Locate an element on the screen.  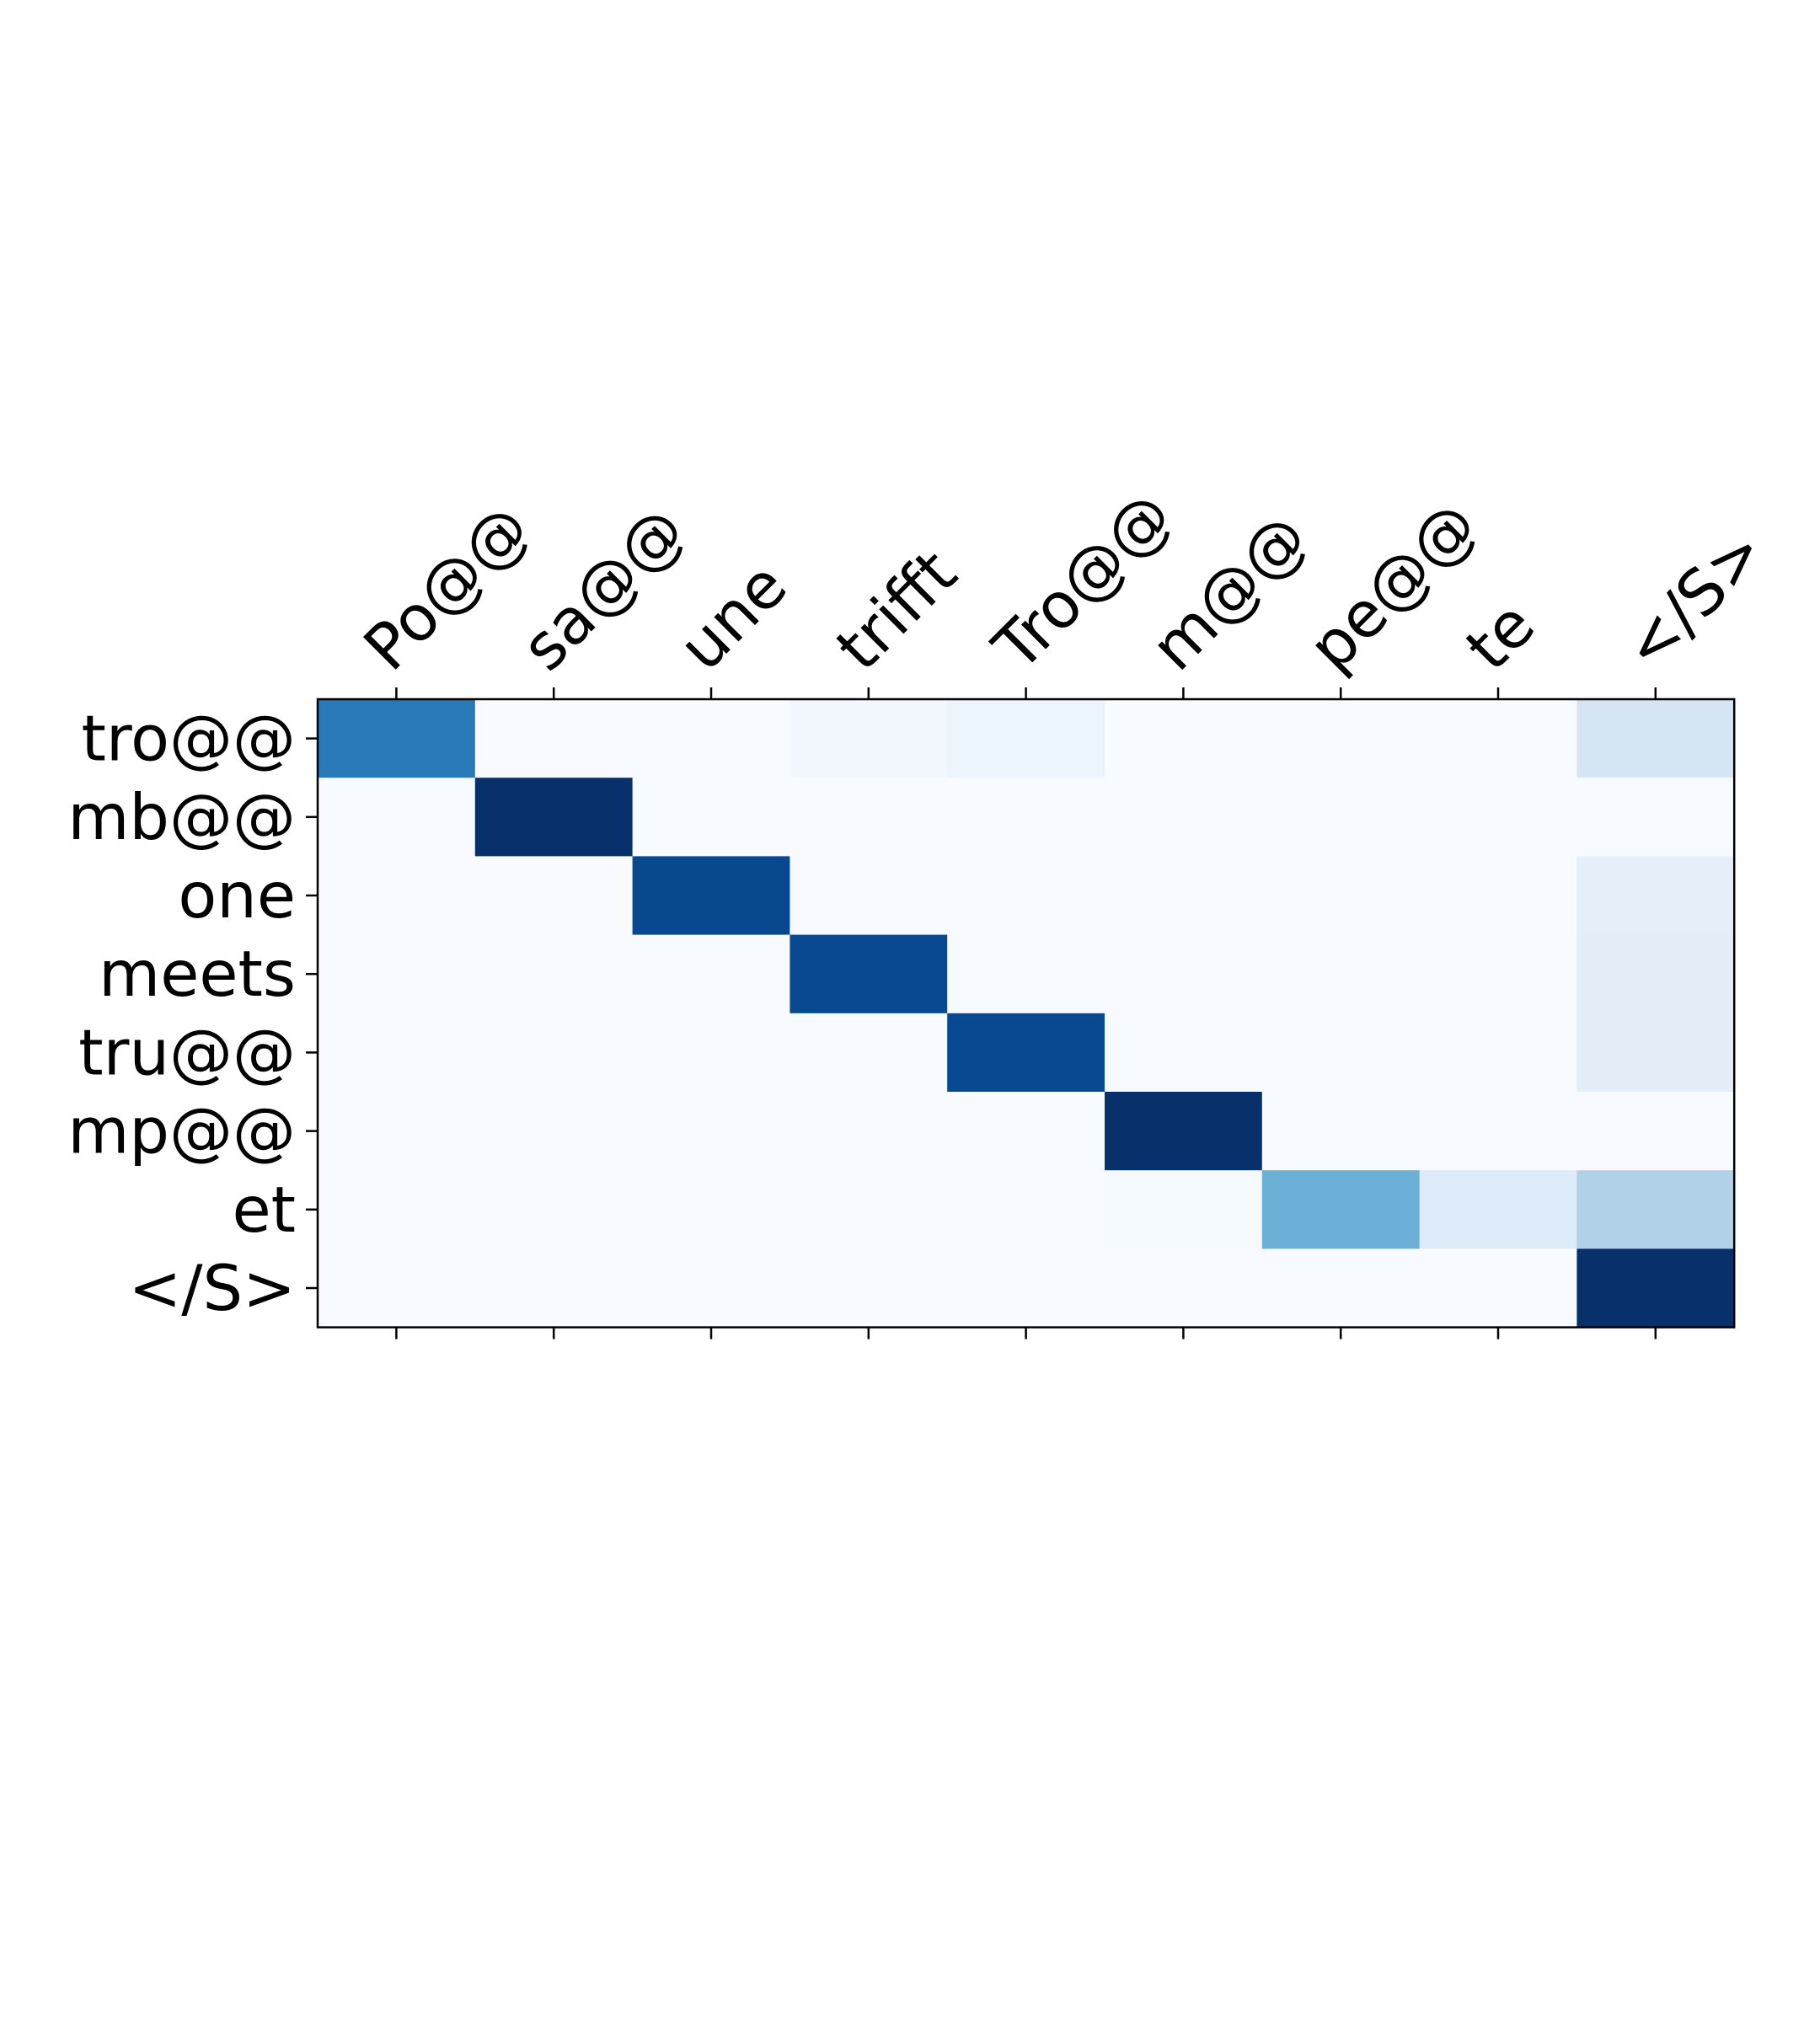
y-tick-label-5: mp@@ is located at coordinates (181, 1131).